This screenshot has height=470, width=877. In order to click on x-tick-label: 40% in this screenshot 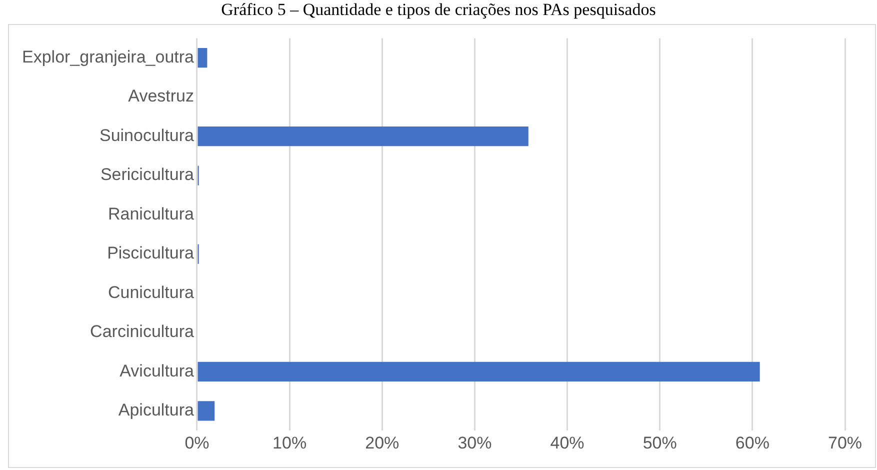, I will do `click(567, 442)`.